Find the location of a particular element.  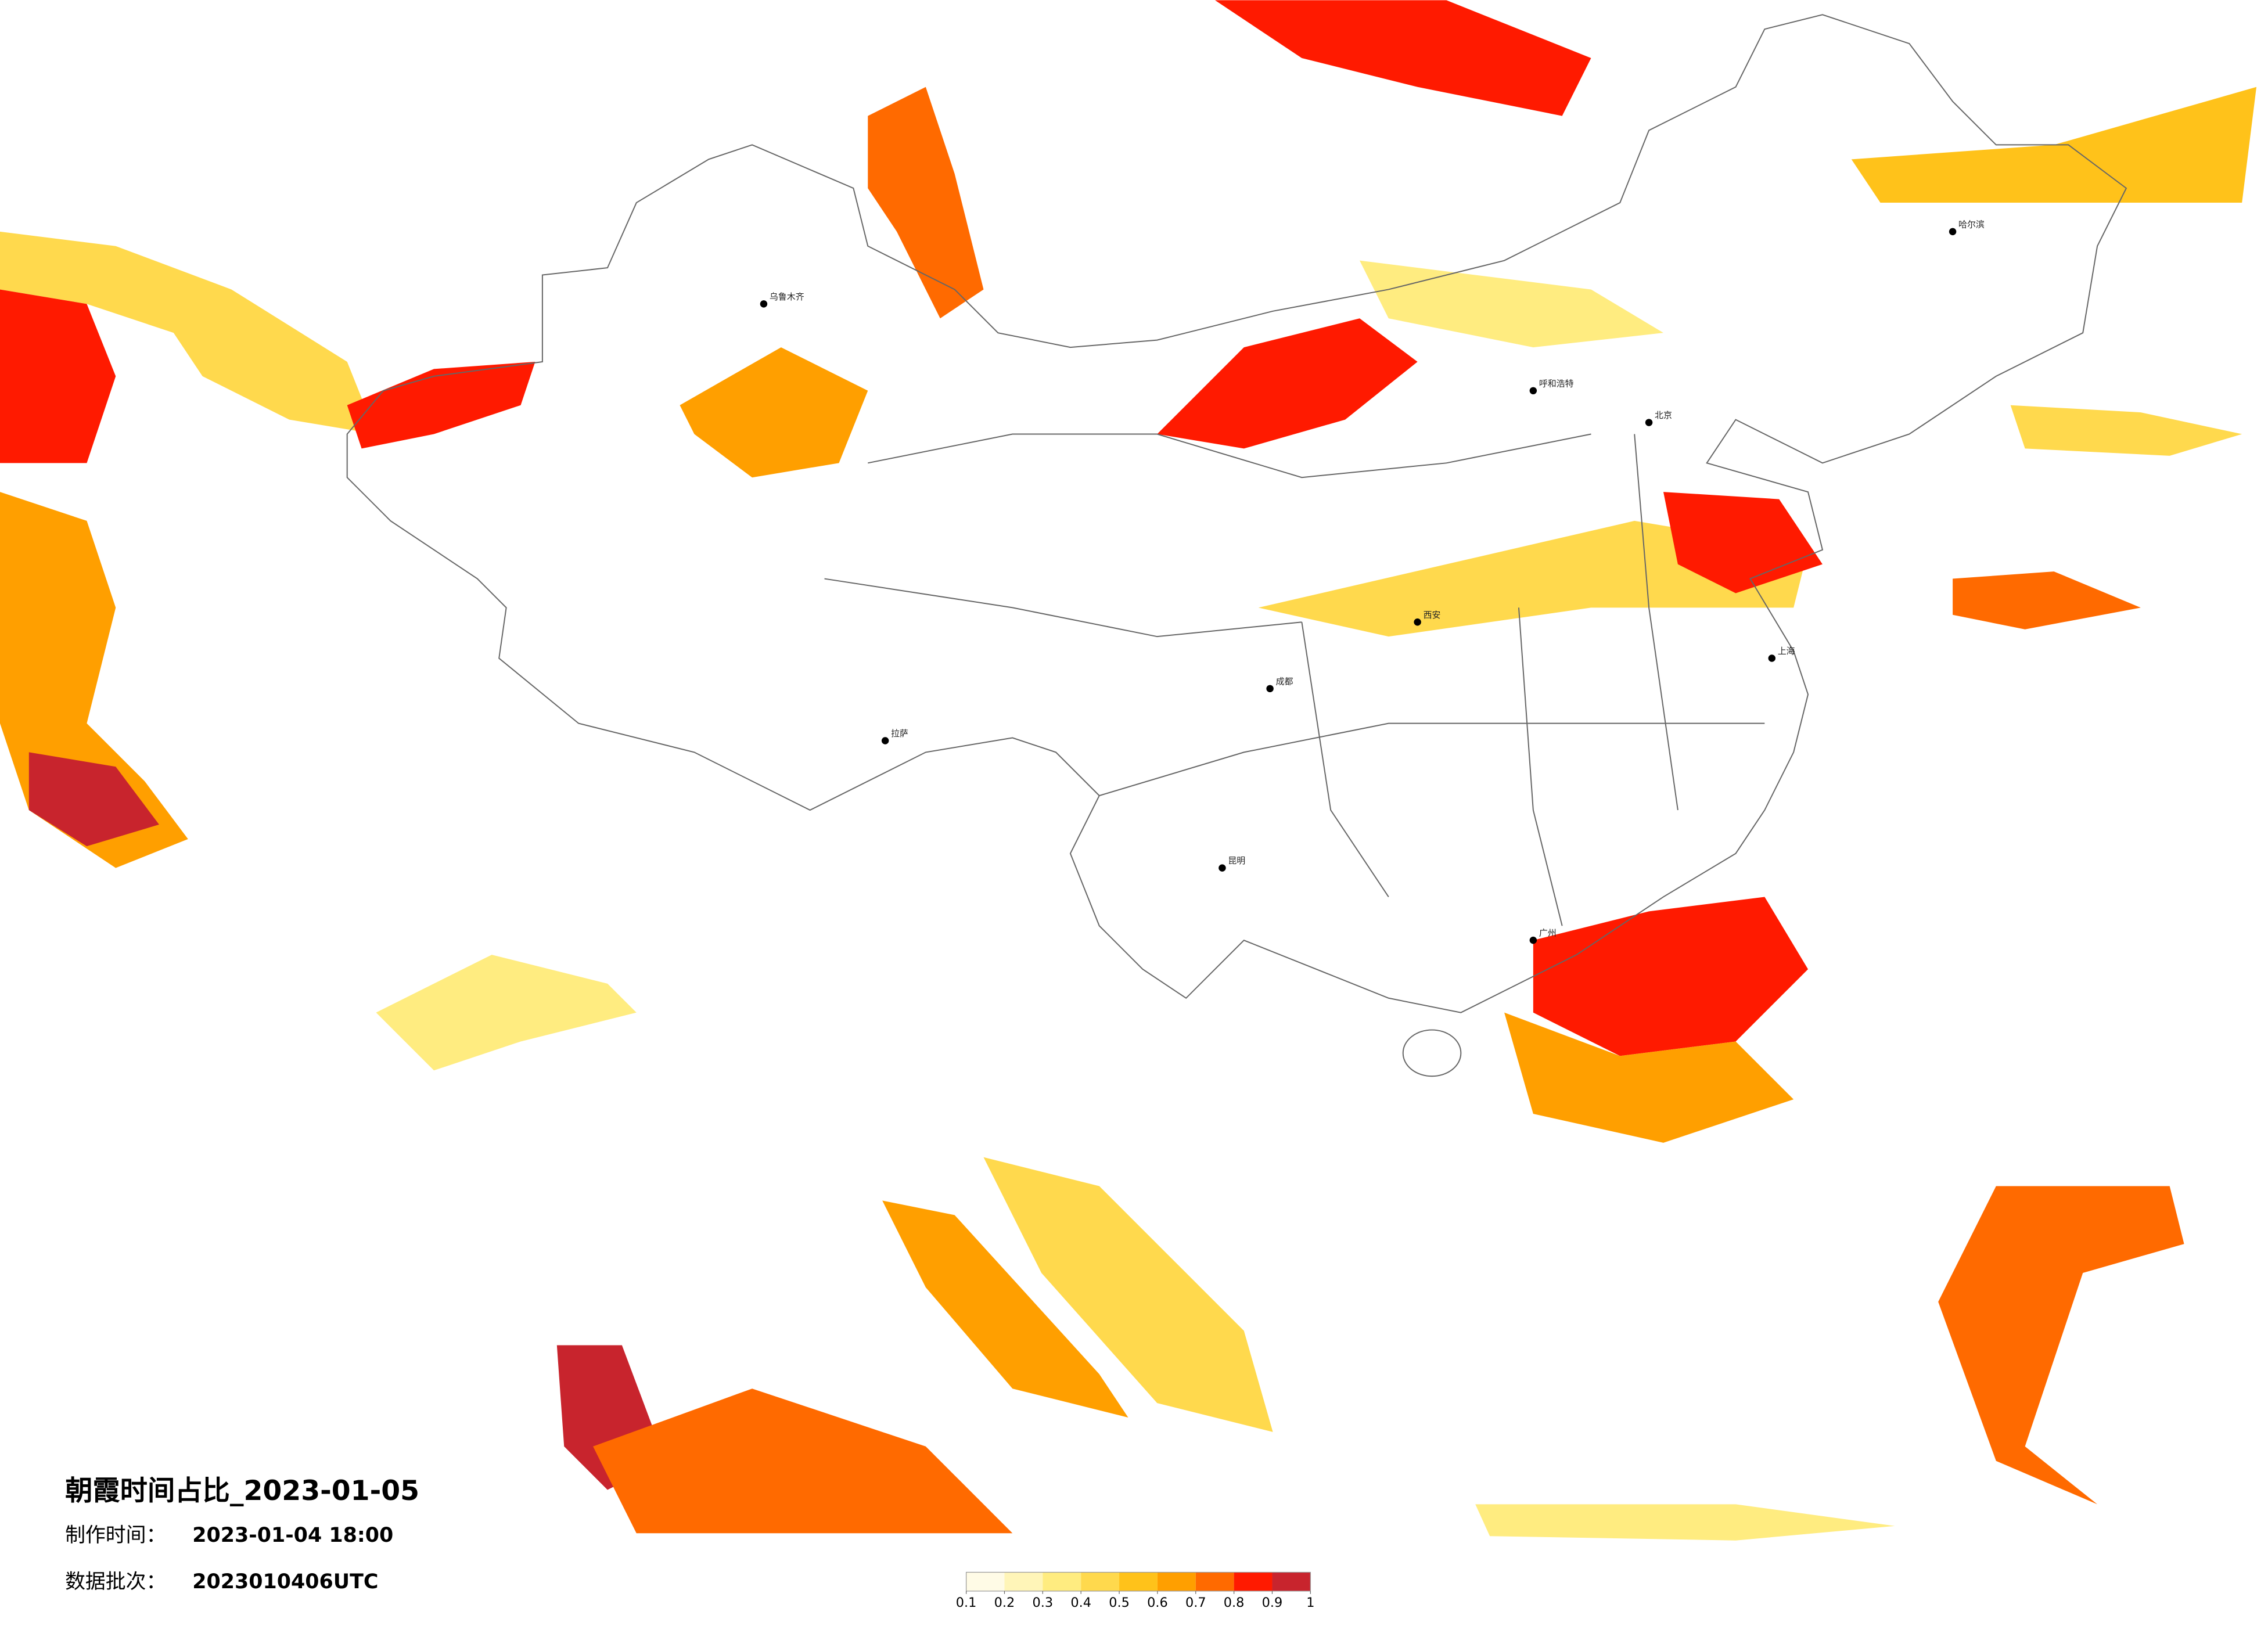

legend-tick-label: 1 is located at coordinates (1310, 1602).